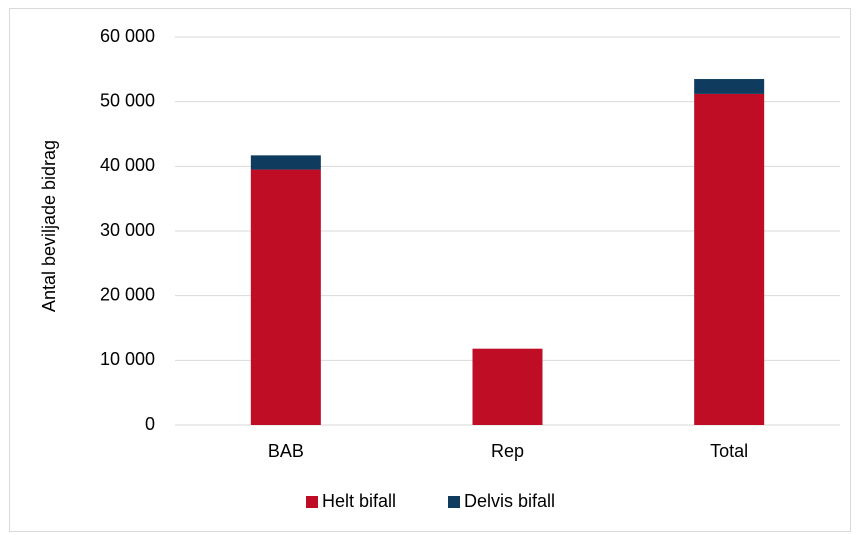 This screenshot has width=861, height=535. What do you see at coordinates (286, 451) in the screenshot?
I see `x-tick-label: BAB` at bounding box center [286, 451].